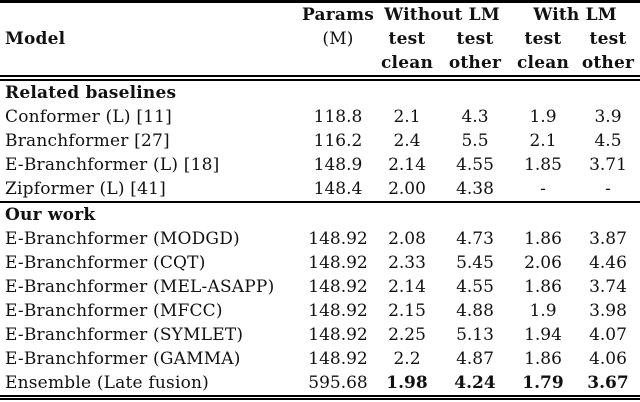 Image resolution: width=640 pixels, height=402 pixels. What do you see at coordinates (105, 263) in the screenshot?
I see `model-cell: E-Branchformer (CQT)` at bounding box center [105, 263].